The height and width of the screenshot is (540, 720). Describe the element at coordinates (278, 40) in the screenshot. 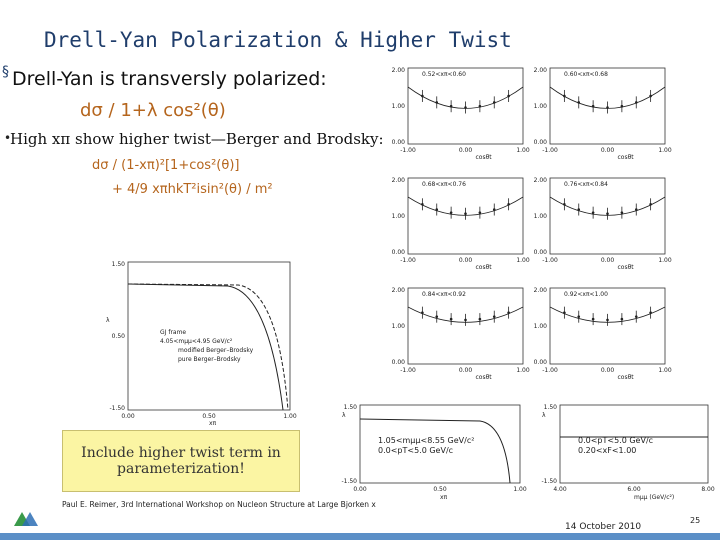

I see `title: Drell-Yan Polarization & Higher Twist` at that location.